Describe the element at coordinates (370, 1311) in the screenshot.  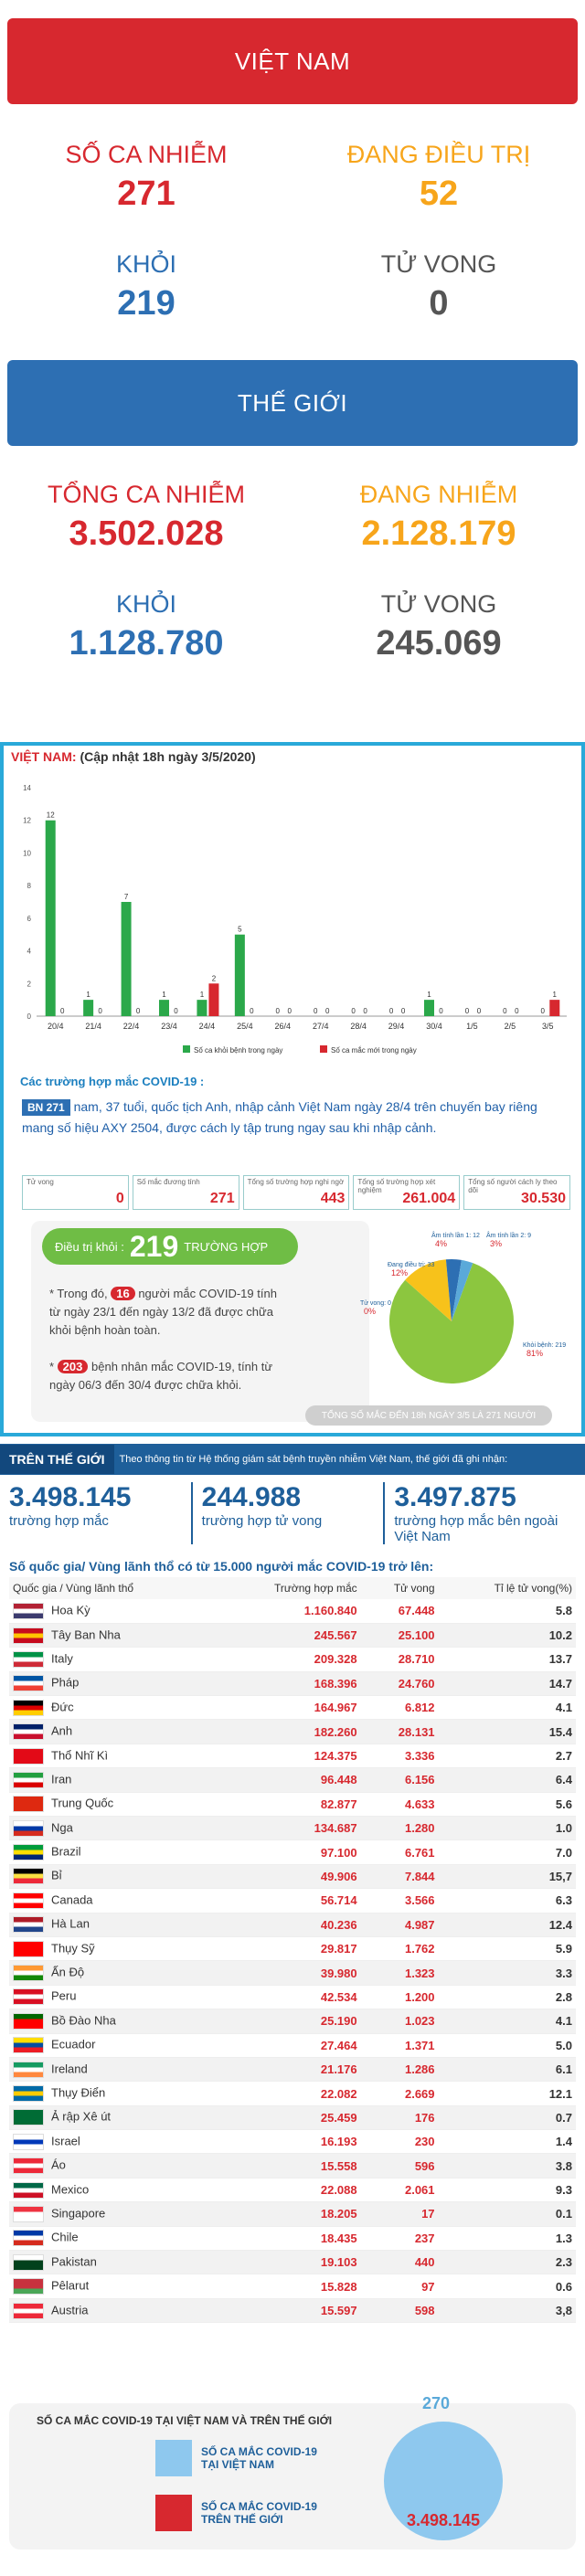
I see `pie-pct: 0%` at that location.